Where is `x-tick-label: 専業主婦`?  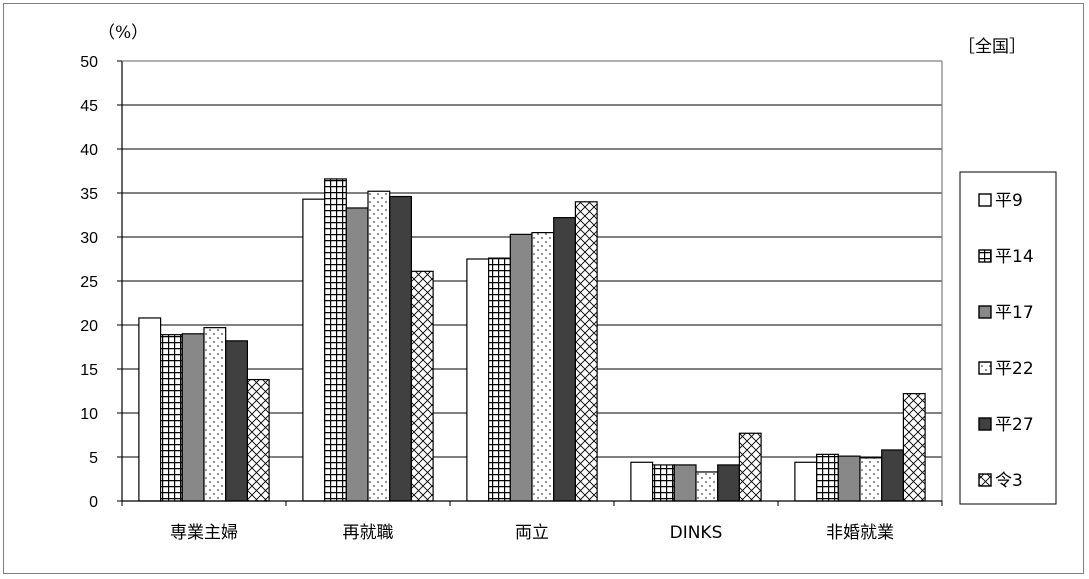 x-tick-label: 専業主婦 is located at coordinates (204, 533).